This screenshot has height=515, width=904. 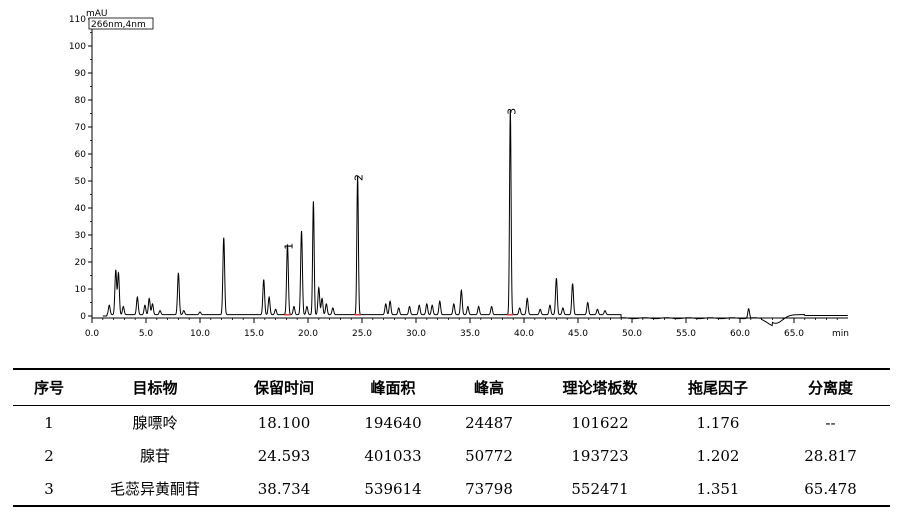 What do you see at coordinates (49, 455) in the screenshot?
I see `cell-index: 2` at bounding box center [49, 455].